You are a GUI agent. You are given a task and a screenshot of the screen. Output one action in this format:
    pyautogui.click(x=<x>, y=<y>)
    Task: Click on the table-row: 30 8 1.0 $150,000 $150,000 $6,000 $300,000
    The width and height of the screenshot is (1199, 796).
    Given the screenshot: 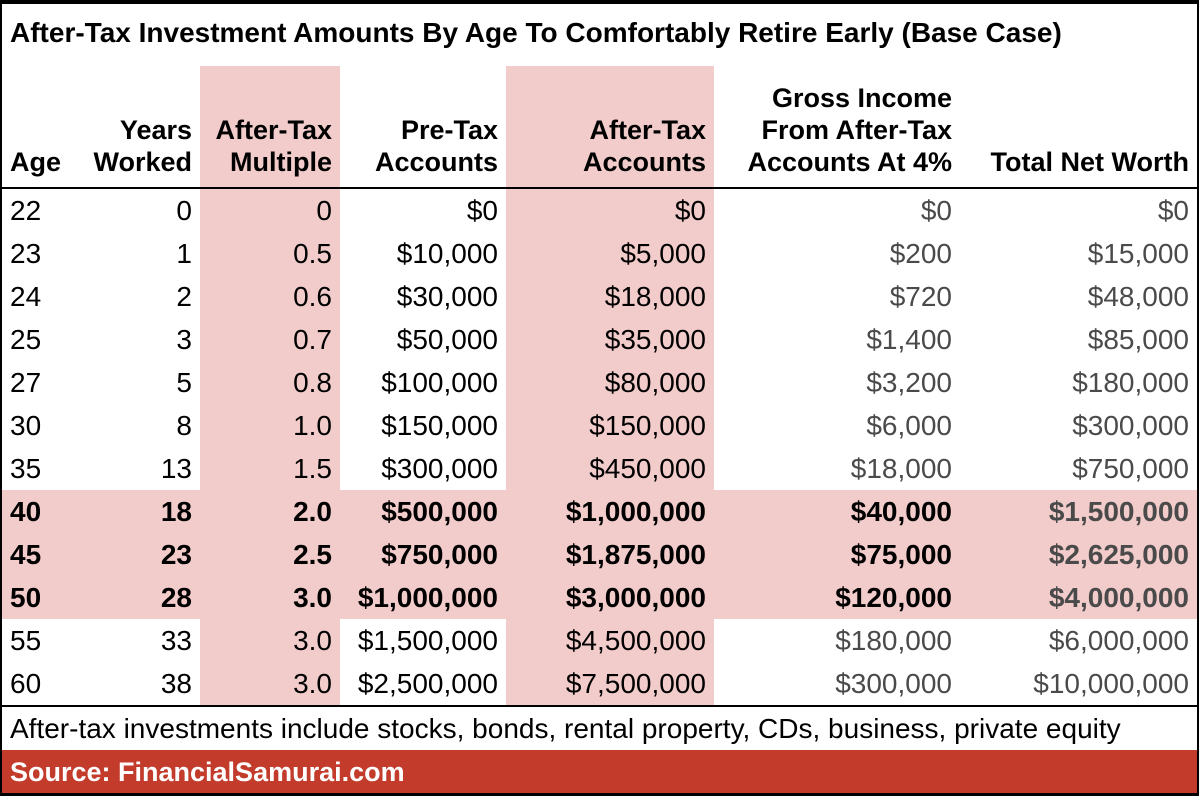 What is the action you would take?
    pyautogui.click(x=599, y=425)
    